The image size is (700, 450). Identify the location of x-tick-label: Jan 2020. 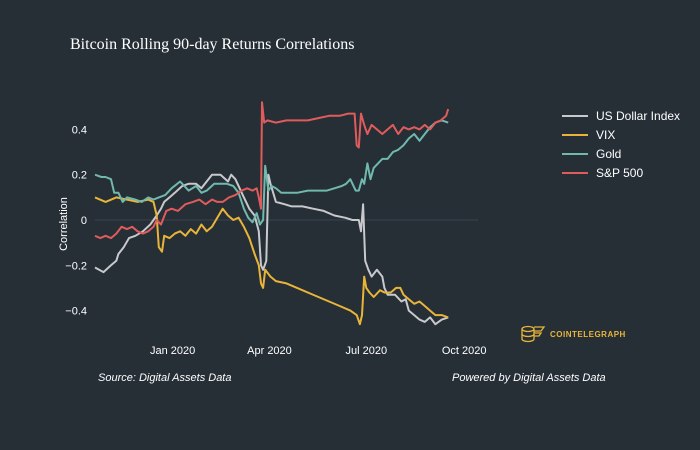
(172, 351).